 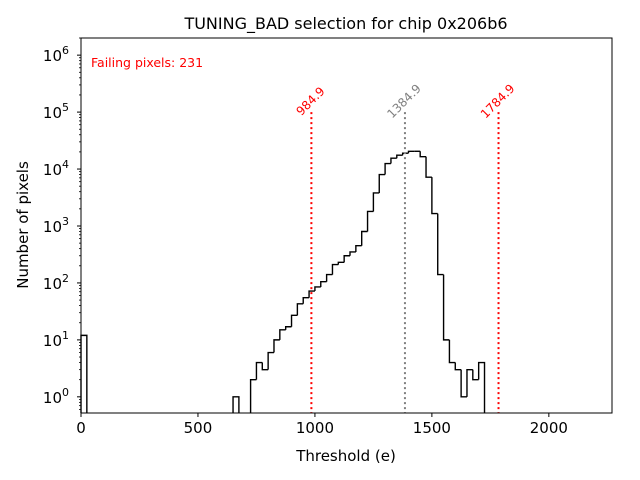 I want to click on y-axis-label: Number of pixels, so click(x=23, y=225).